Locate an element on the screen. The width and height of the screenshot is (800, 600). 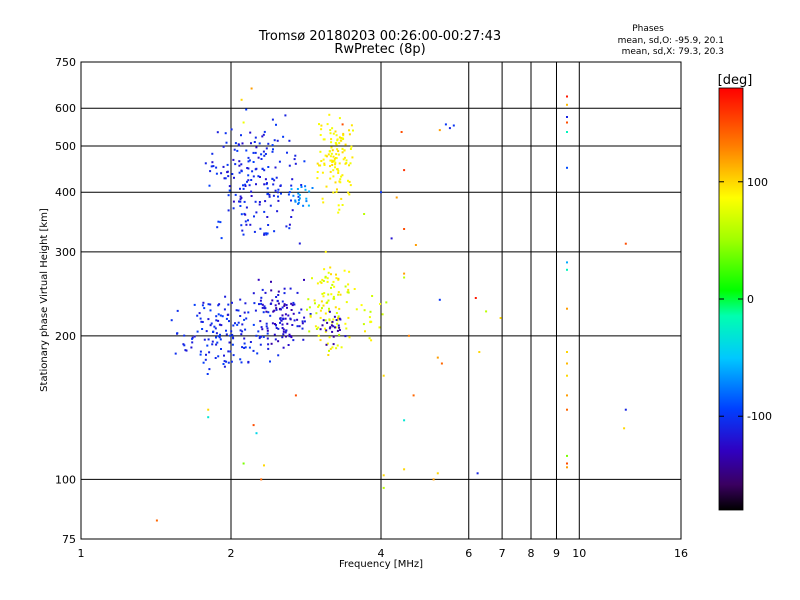
colorbar-label: [deg] is located at coordinates (735, 80).